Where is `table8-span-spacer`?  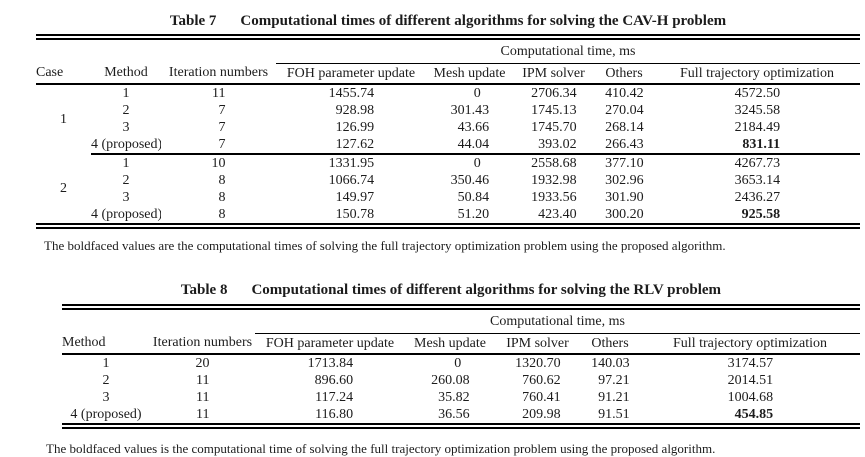 table8-span-spacer is located at coordinates (158, 320).